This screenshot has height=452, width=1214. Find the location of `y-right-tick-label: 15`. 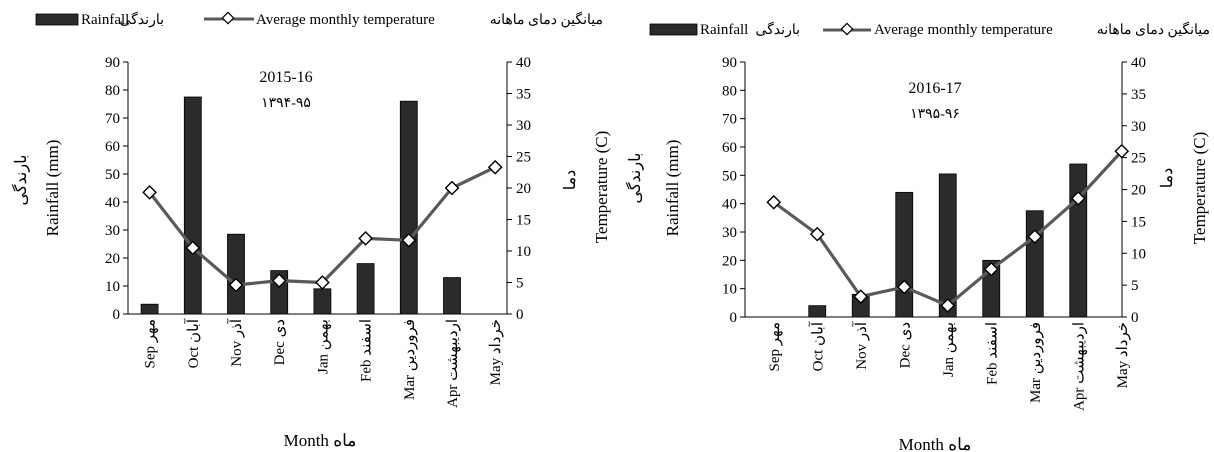

y-right-tick-label: 15 is located at coordinates (523, 221).